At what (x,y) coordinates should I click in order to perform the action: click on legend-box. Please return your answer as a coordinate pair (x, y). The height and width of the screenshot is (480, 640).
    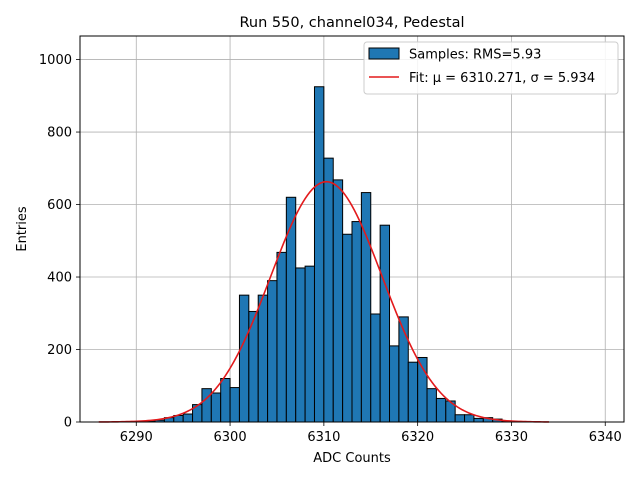
    Looking at the image, I should click on (491, 68).